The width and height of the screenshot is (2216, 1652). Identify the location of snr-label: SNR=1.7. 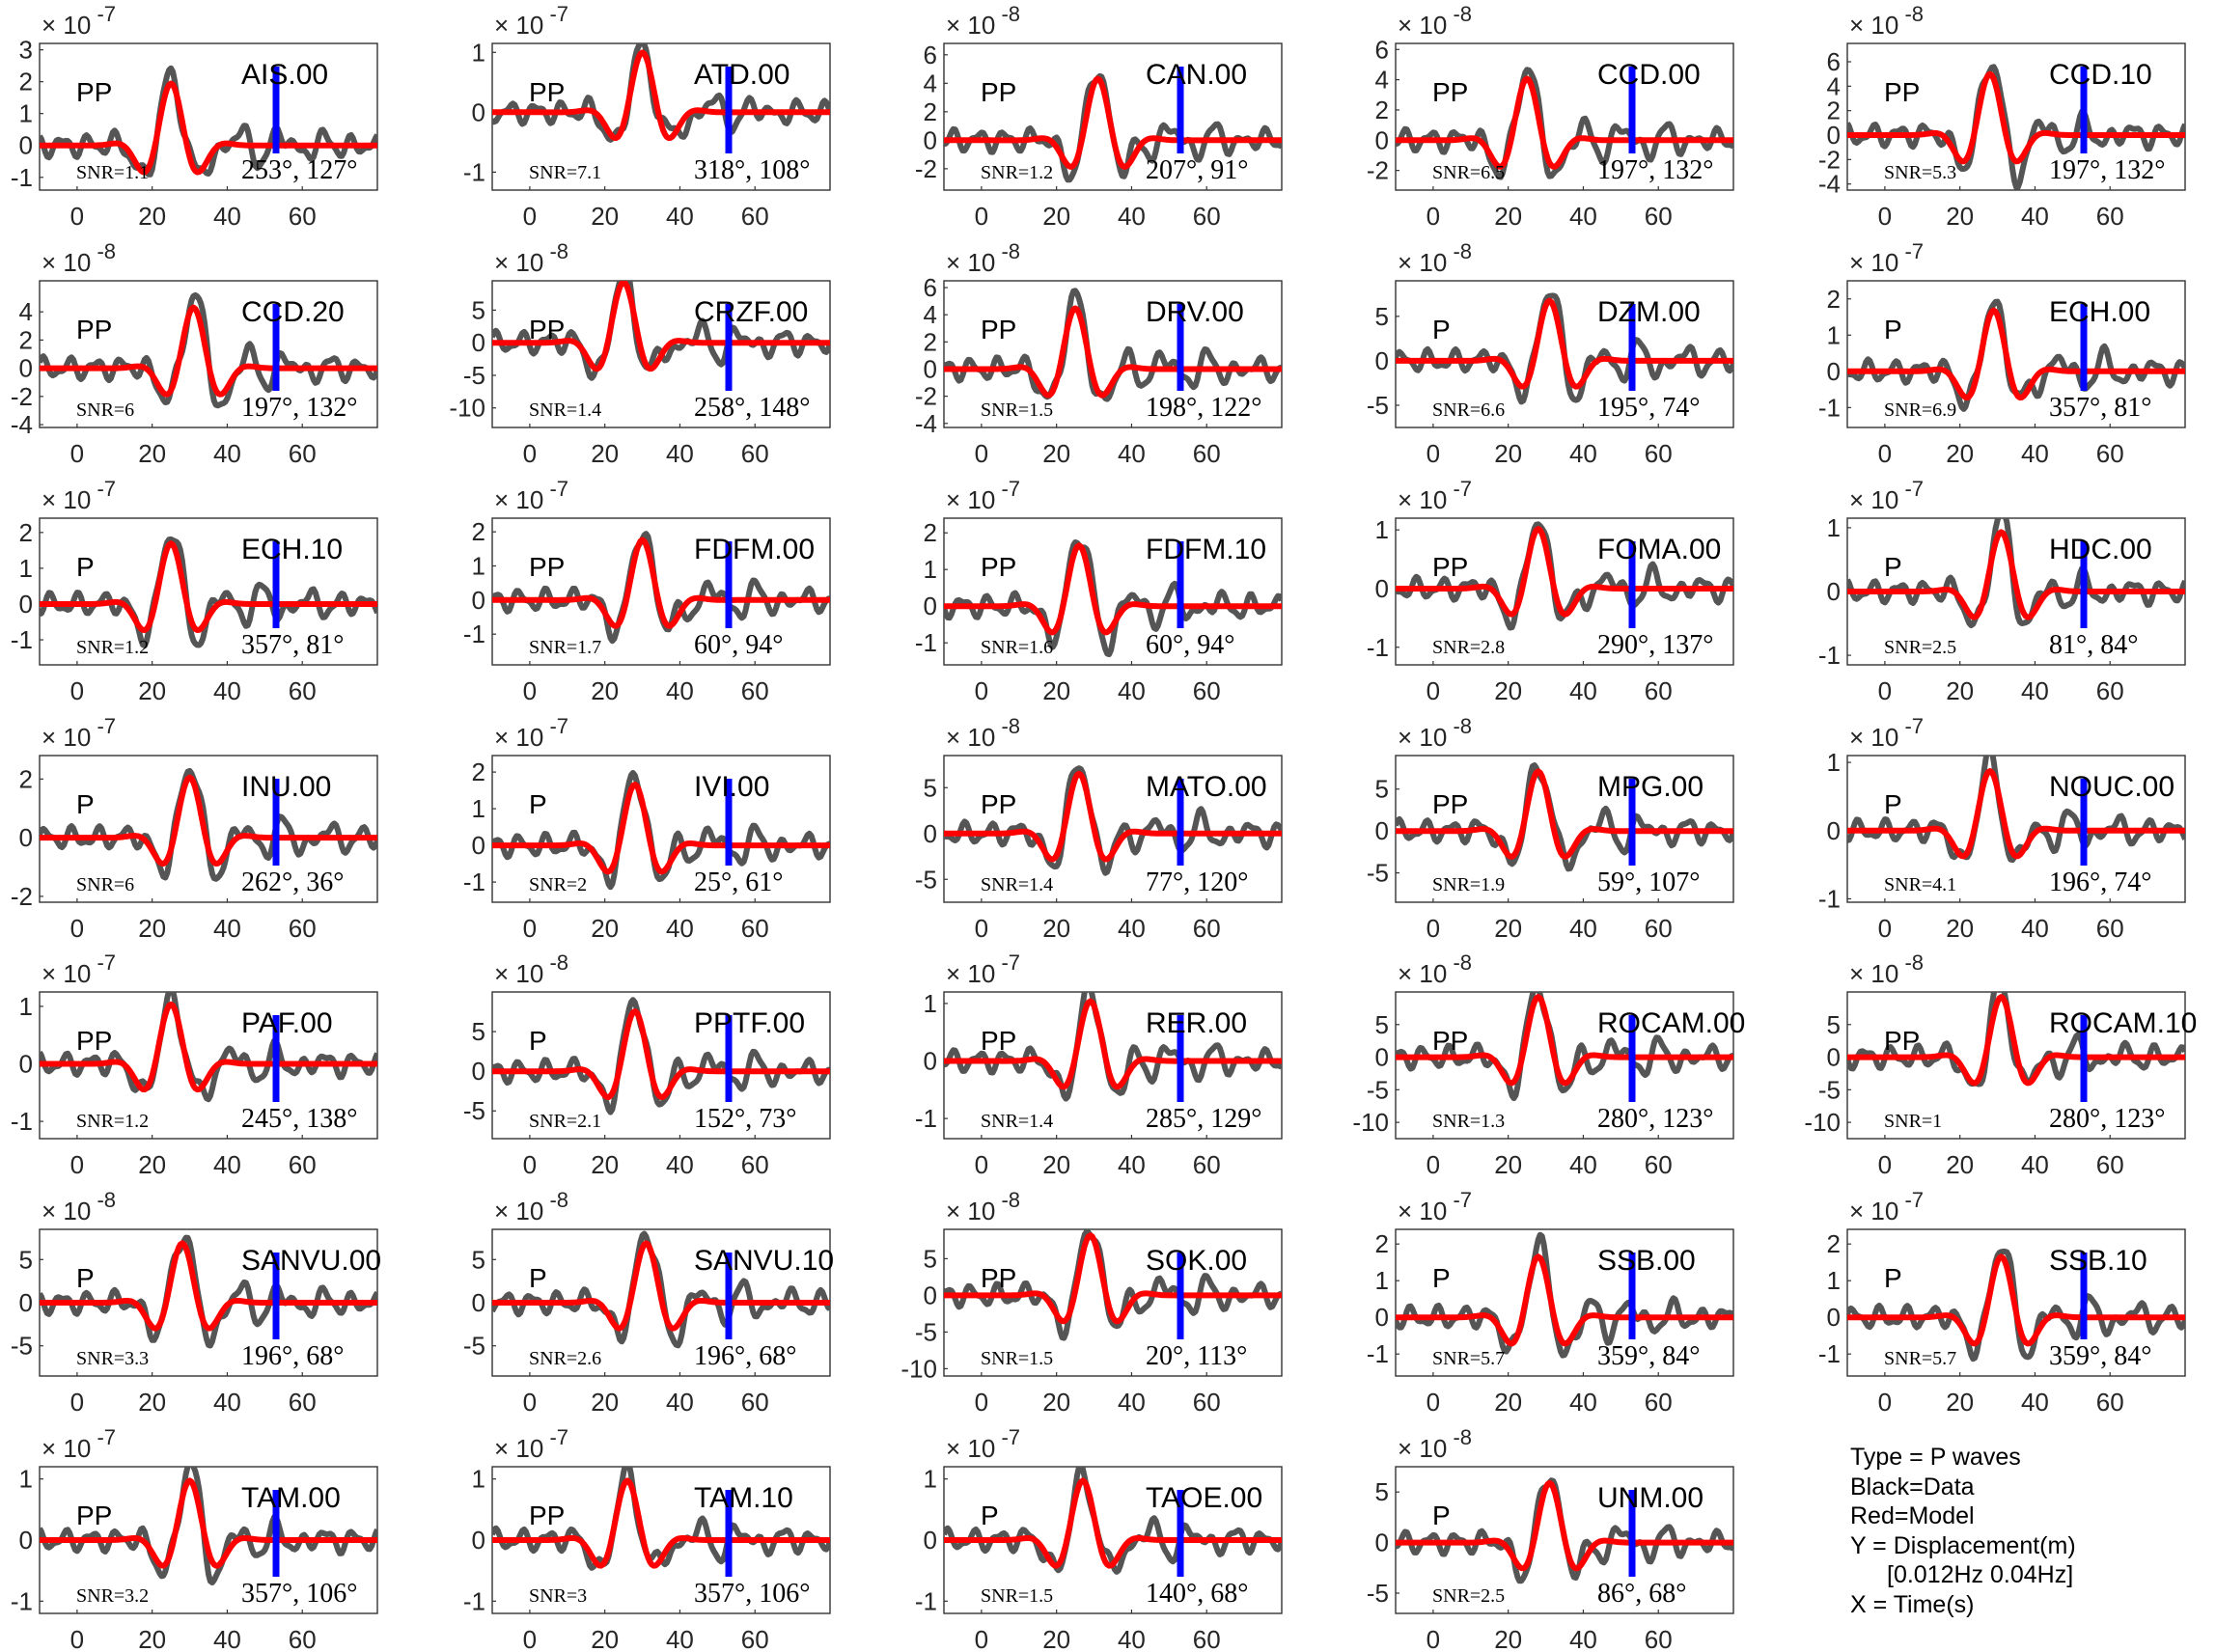
(565, 647).